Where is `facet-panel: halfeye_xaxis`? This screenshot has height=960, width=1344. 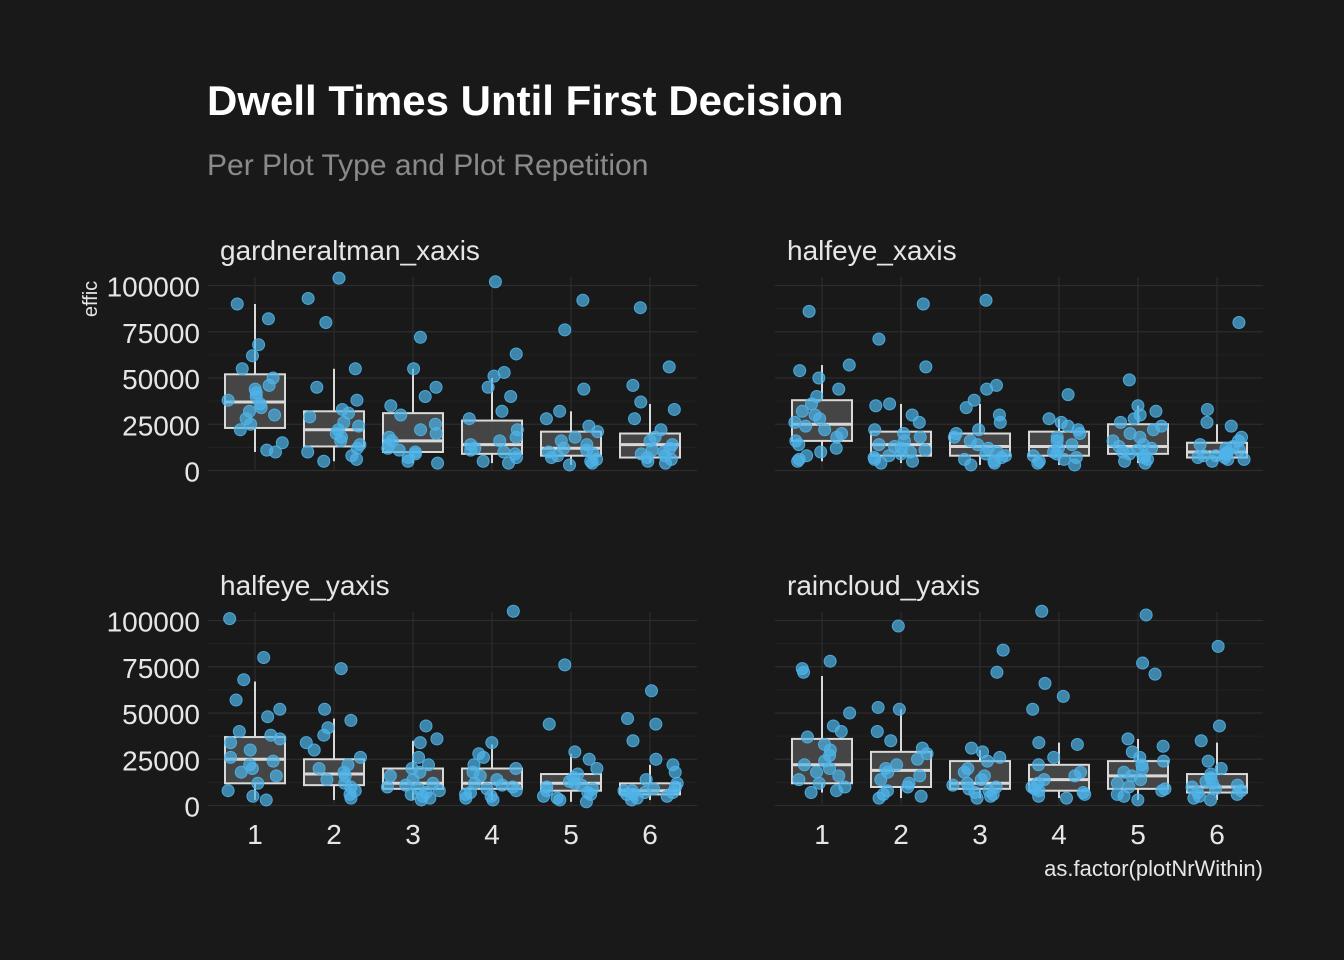
facet-panel: halfeye_xaxis is located at coordinates (1019, 353).